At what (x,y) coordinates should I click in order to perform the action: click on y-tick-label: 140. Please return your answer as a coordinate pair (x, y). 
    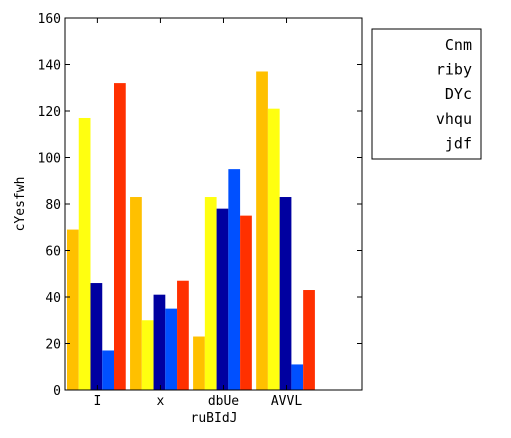
    Looking at the image, I should click on (49, 66).